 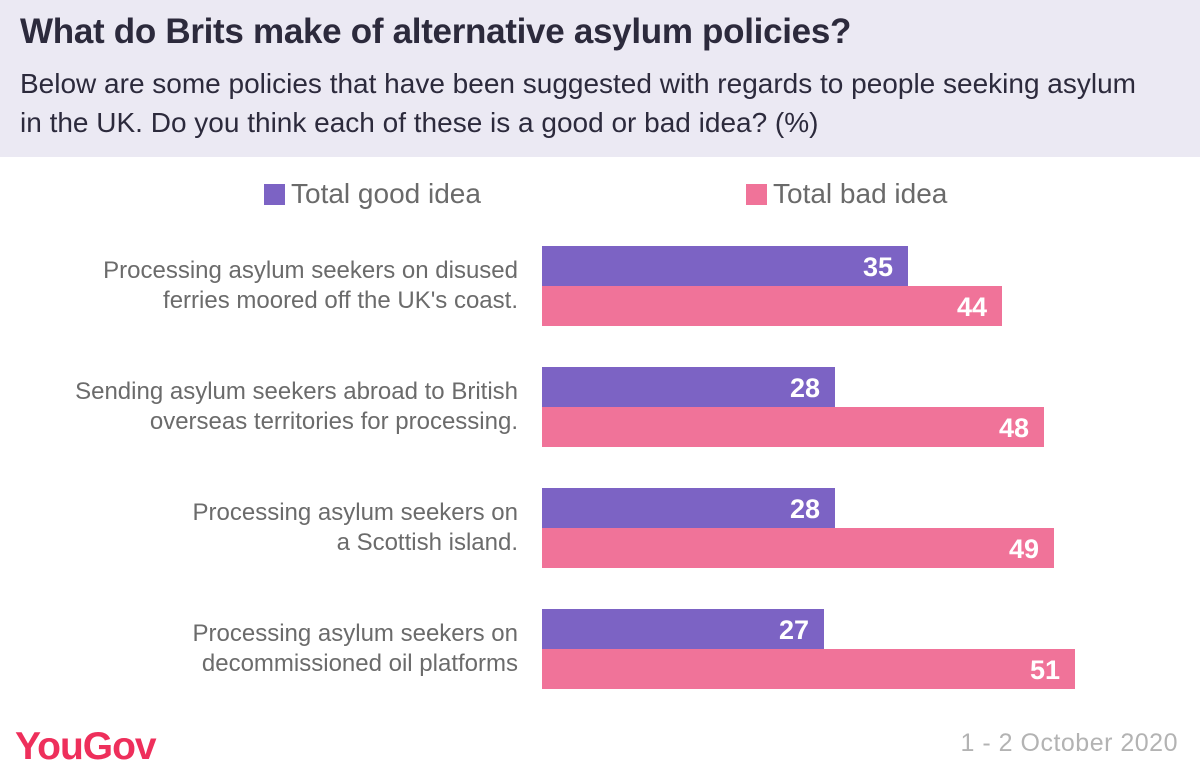 I want to click on category-label-line: decommissioned oil platforms, so click(x=359, y=663).